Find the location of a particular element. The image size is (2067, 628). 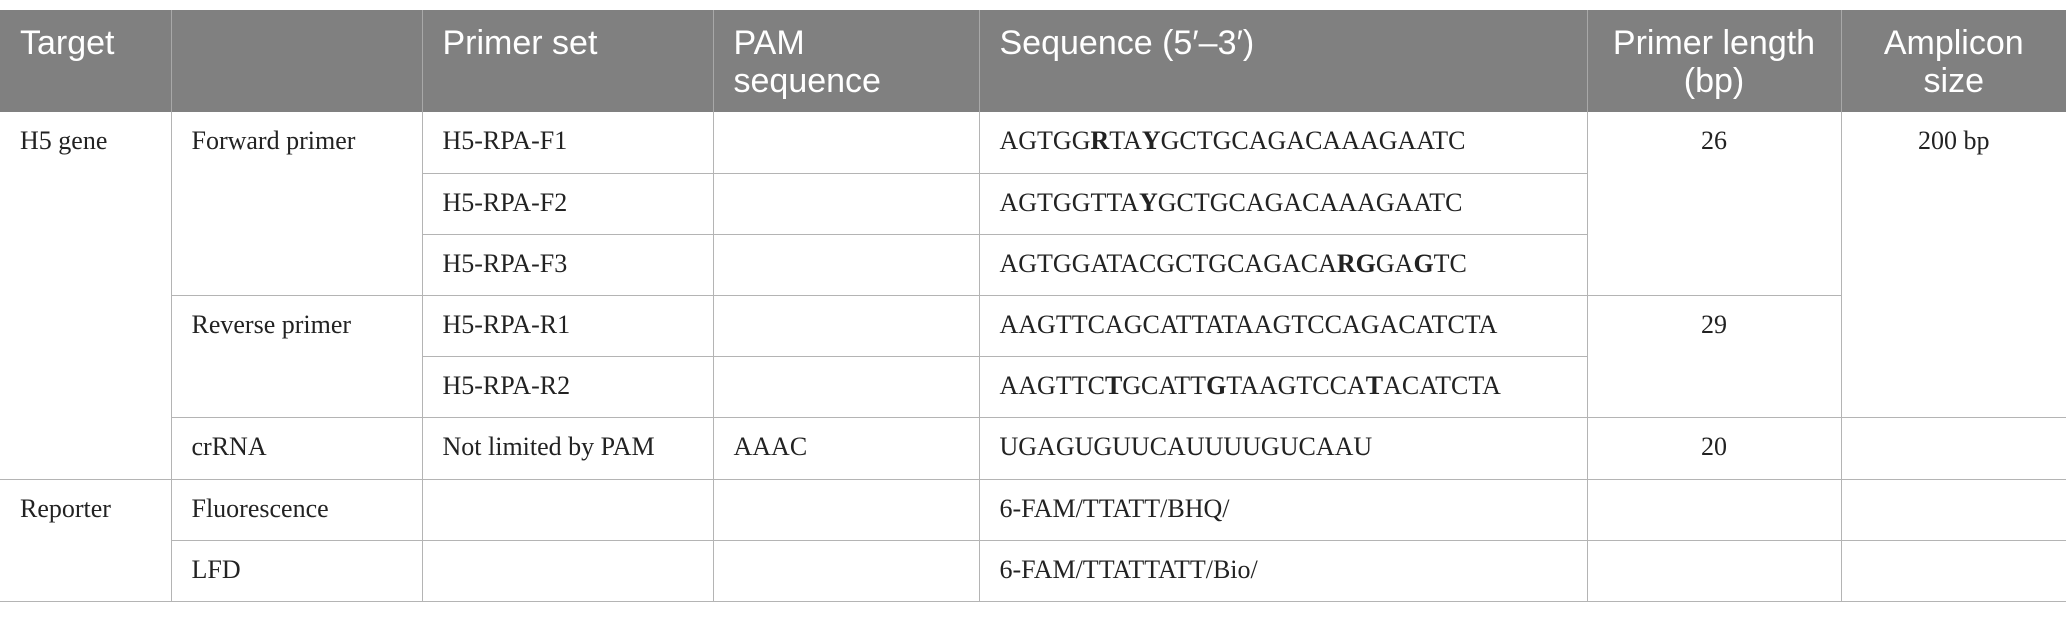

col-header-sequence: Sequence (5′–3′) is located at coordinates (1282, 61).